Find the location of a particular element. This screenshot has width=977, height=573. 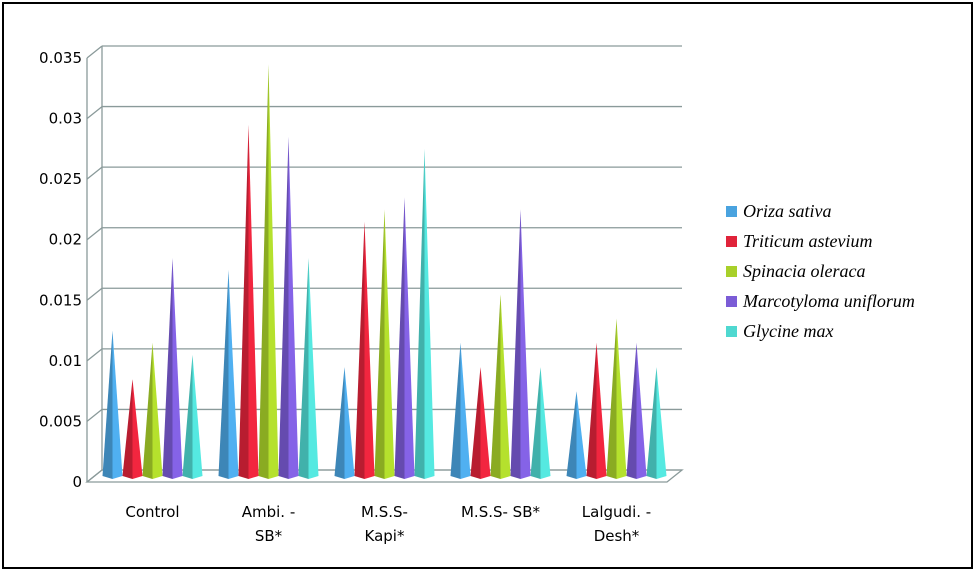

x-tick-label: M.S.S-Kapi* is located at coordinates (384, 524).